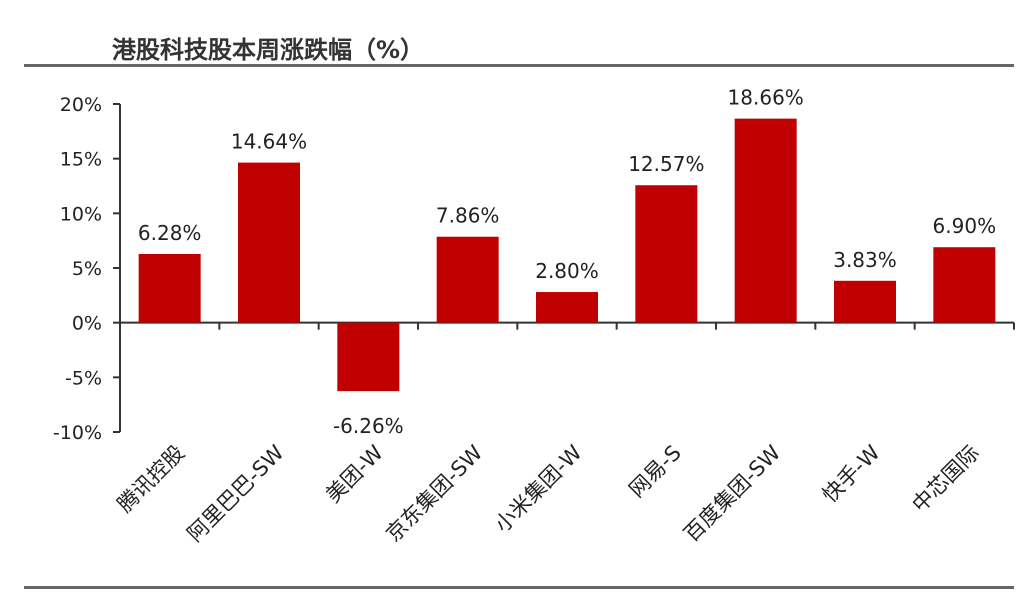  I want to click on category-label: 美团-W, so click(354, 473).